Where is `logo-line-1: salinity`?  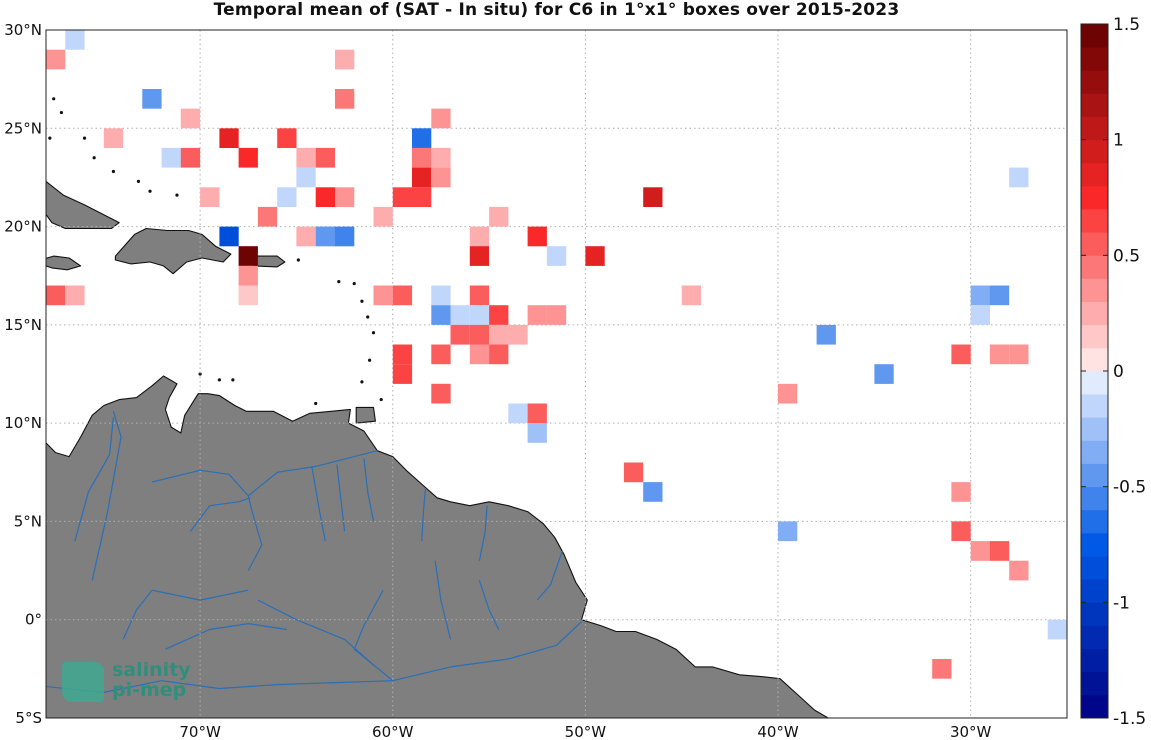
logo-line-1: salinity is located at coordinates (151, 670).